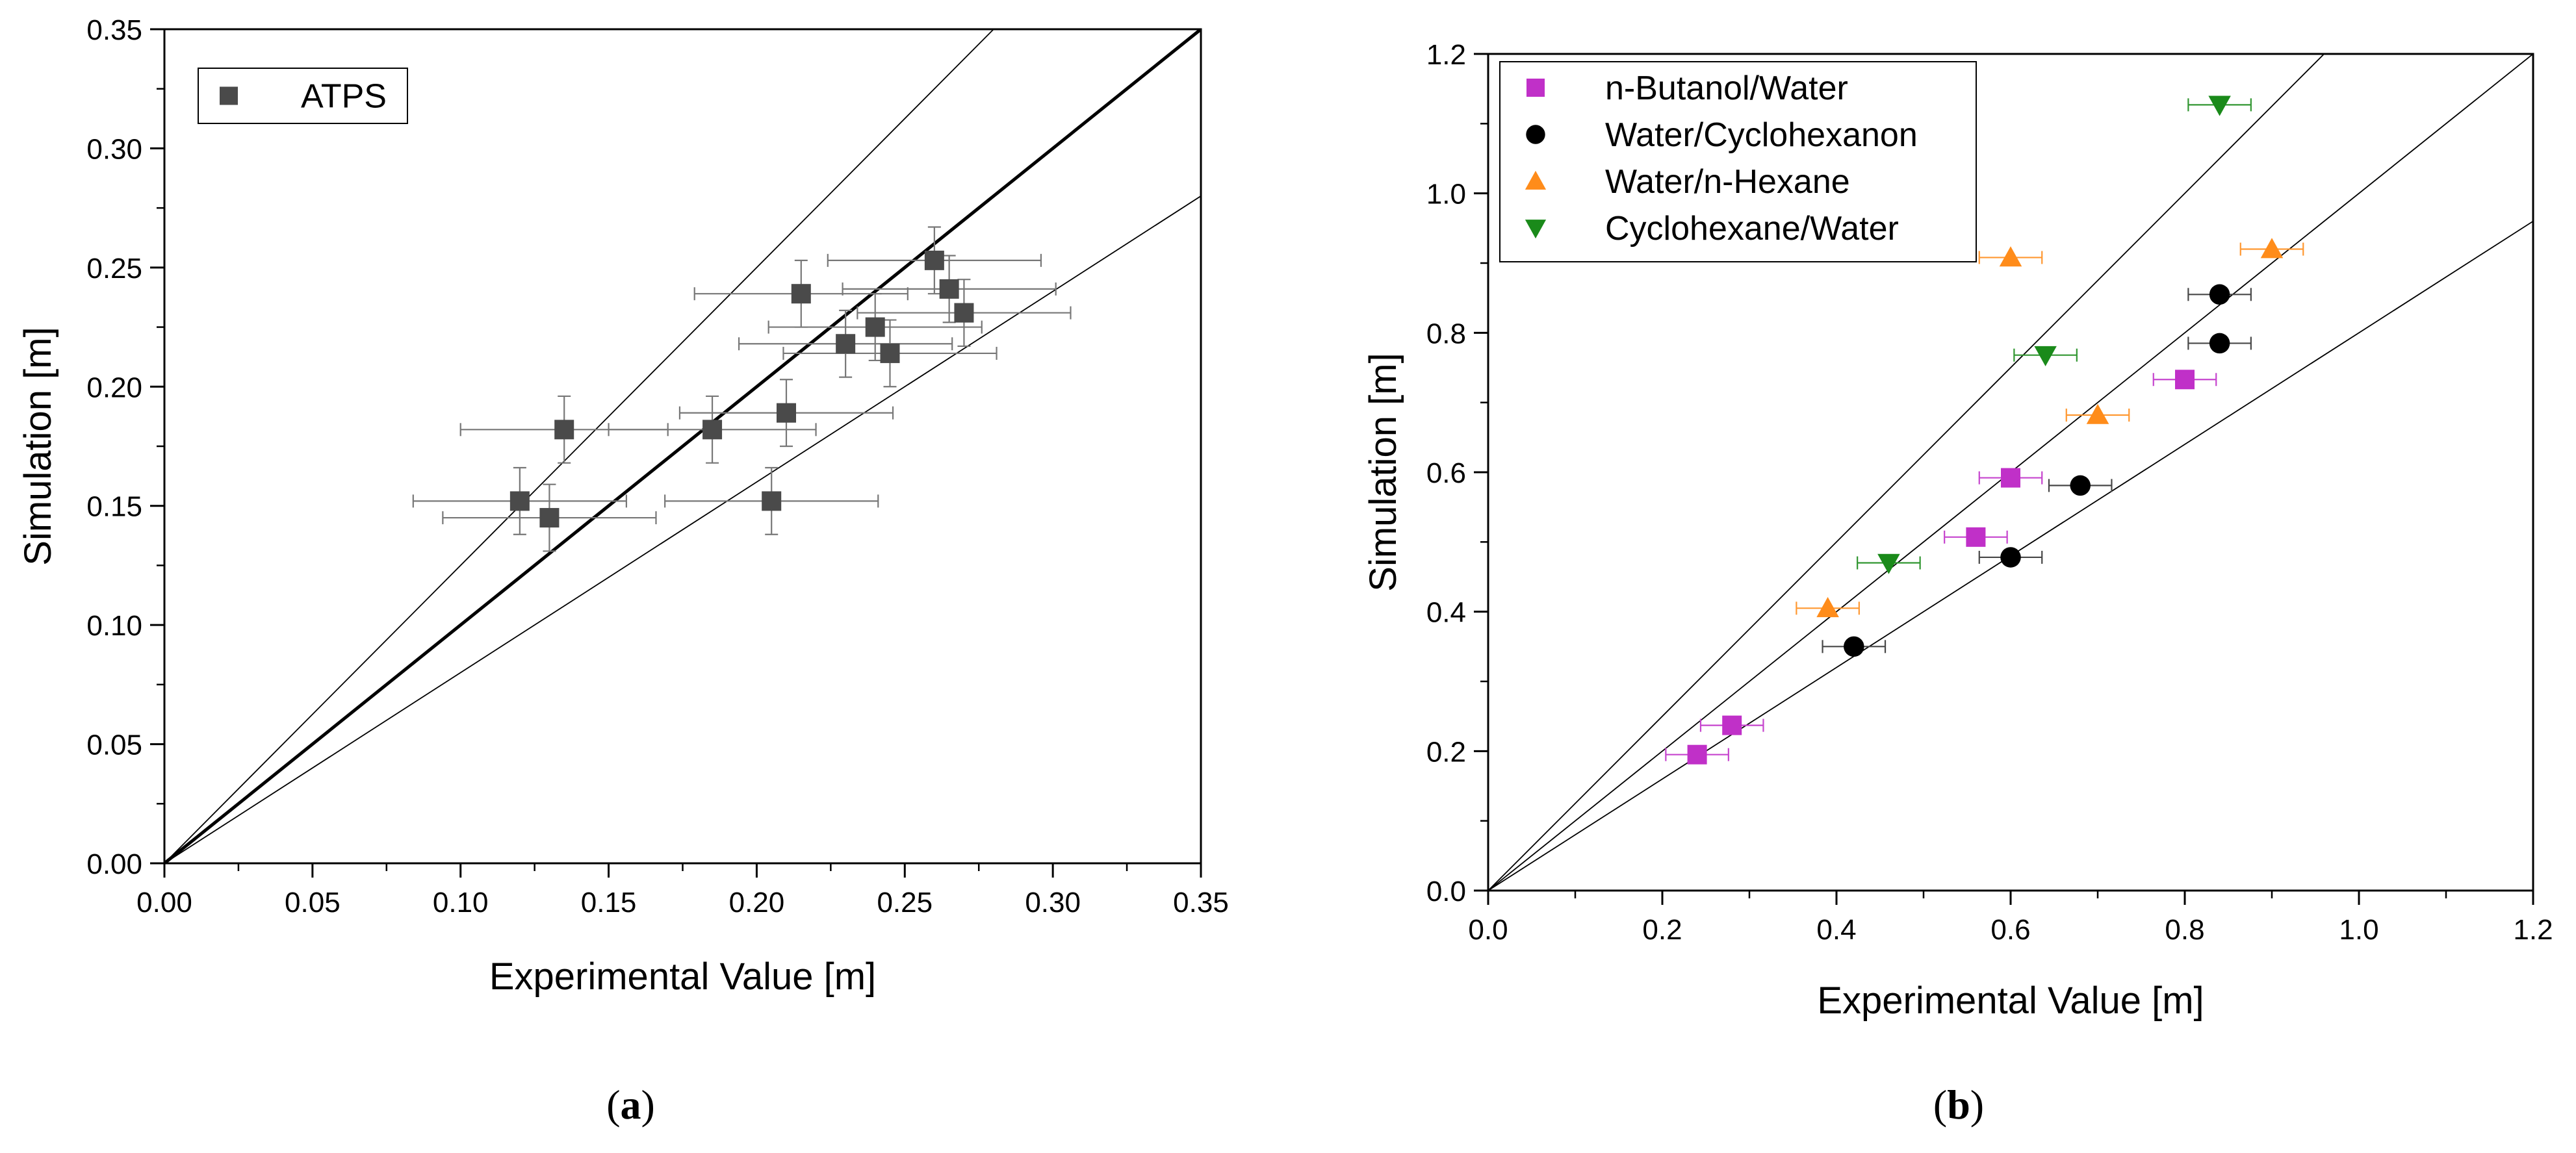 The image size is (2576, 1153). What do you see at coordinates (164, 903) in the screenshot?
I see `x-tick-label: 0.00` at bounding box center [164, 903].